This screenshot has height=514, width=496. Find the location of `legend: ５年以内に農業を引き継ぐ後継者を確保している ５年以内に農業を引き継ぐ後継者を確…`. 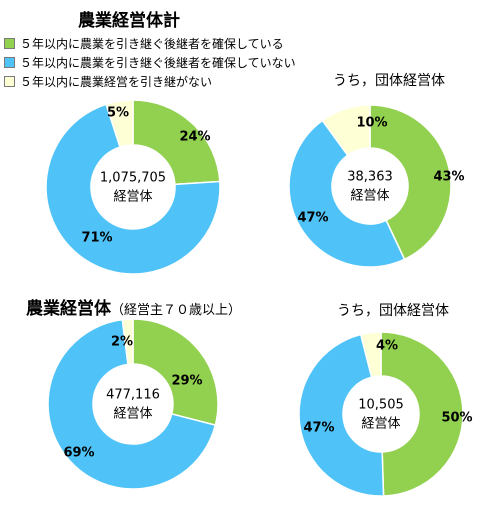

legend: ５年以内に農業を引き継ぐ後継者を確保している ５年以内に農業を引き継ぐ後継者を確… is located at coordinates (150, 62).